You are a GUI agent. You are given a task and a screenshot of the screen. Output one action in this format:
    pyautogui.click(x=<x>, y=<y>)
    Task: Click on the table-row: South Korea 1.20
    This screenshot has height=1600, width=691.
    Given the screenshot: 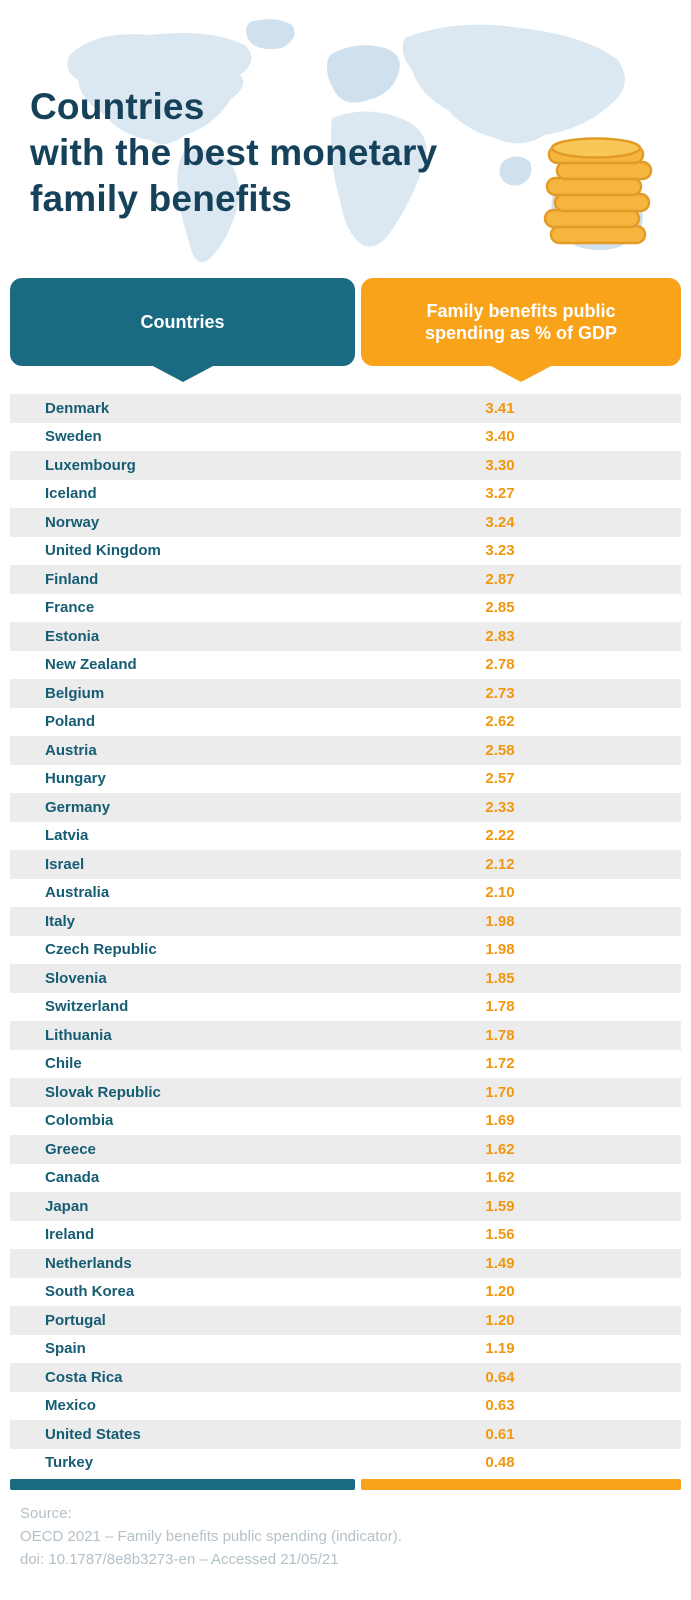 What is the action you would take?
    pyautogui.click(x=345, y=1292)
    